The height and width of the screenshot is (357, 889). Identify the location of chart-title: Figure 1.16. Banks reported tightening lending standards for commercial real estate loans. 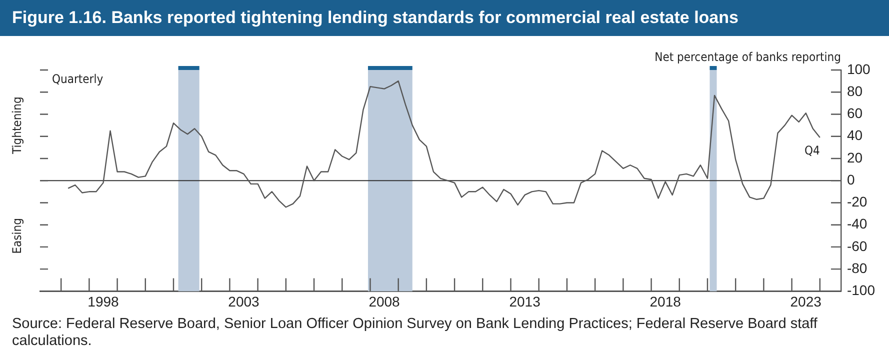
(444, 18).